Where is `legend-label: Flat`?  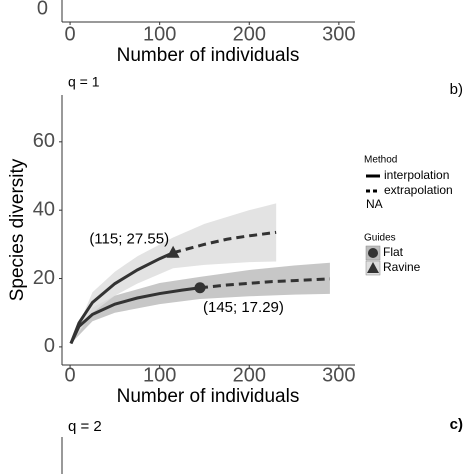
legend-label: Flat is located at coordinates (393, 252).